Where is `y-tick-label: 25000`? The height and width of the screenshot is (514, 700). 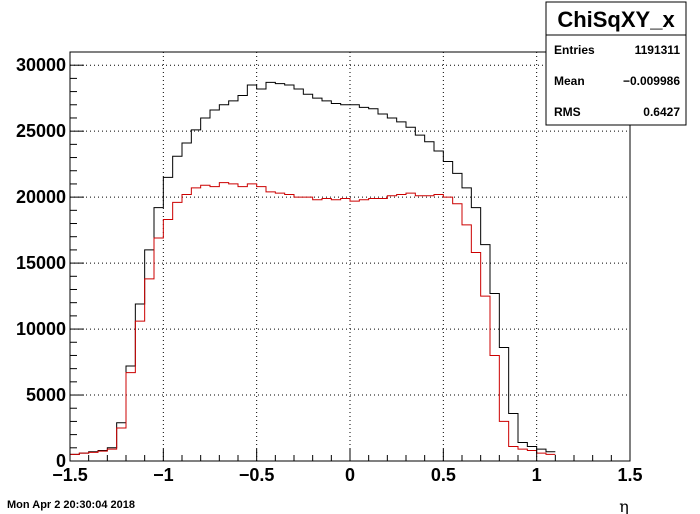 y-tick-label: 25000 is located at coordinates (41, 131).